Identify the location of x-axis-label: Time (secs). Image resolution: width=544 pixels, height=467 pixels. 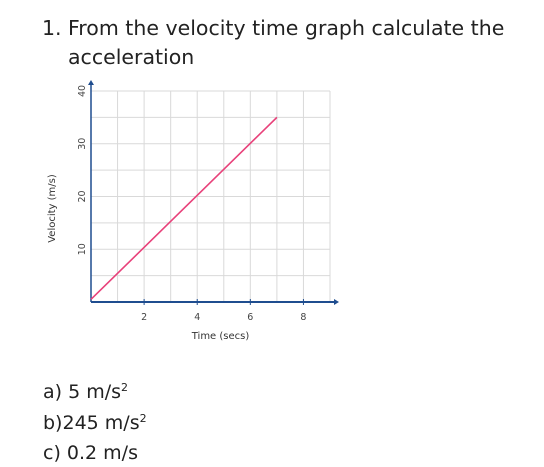
(220, 336).